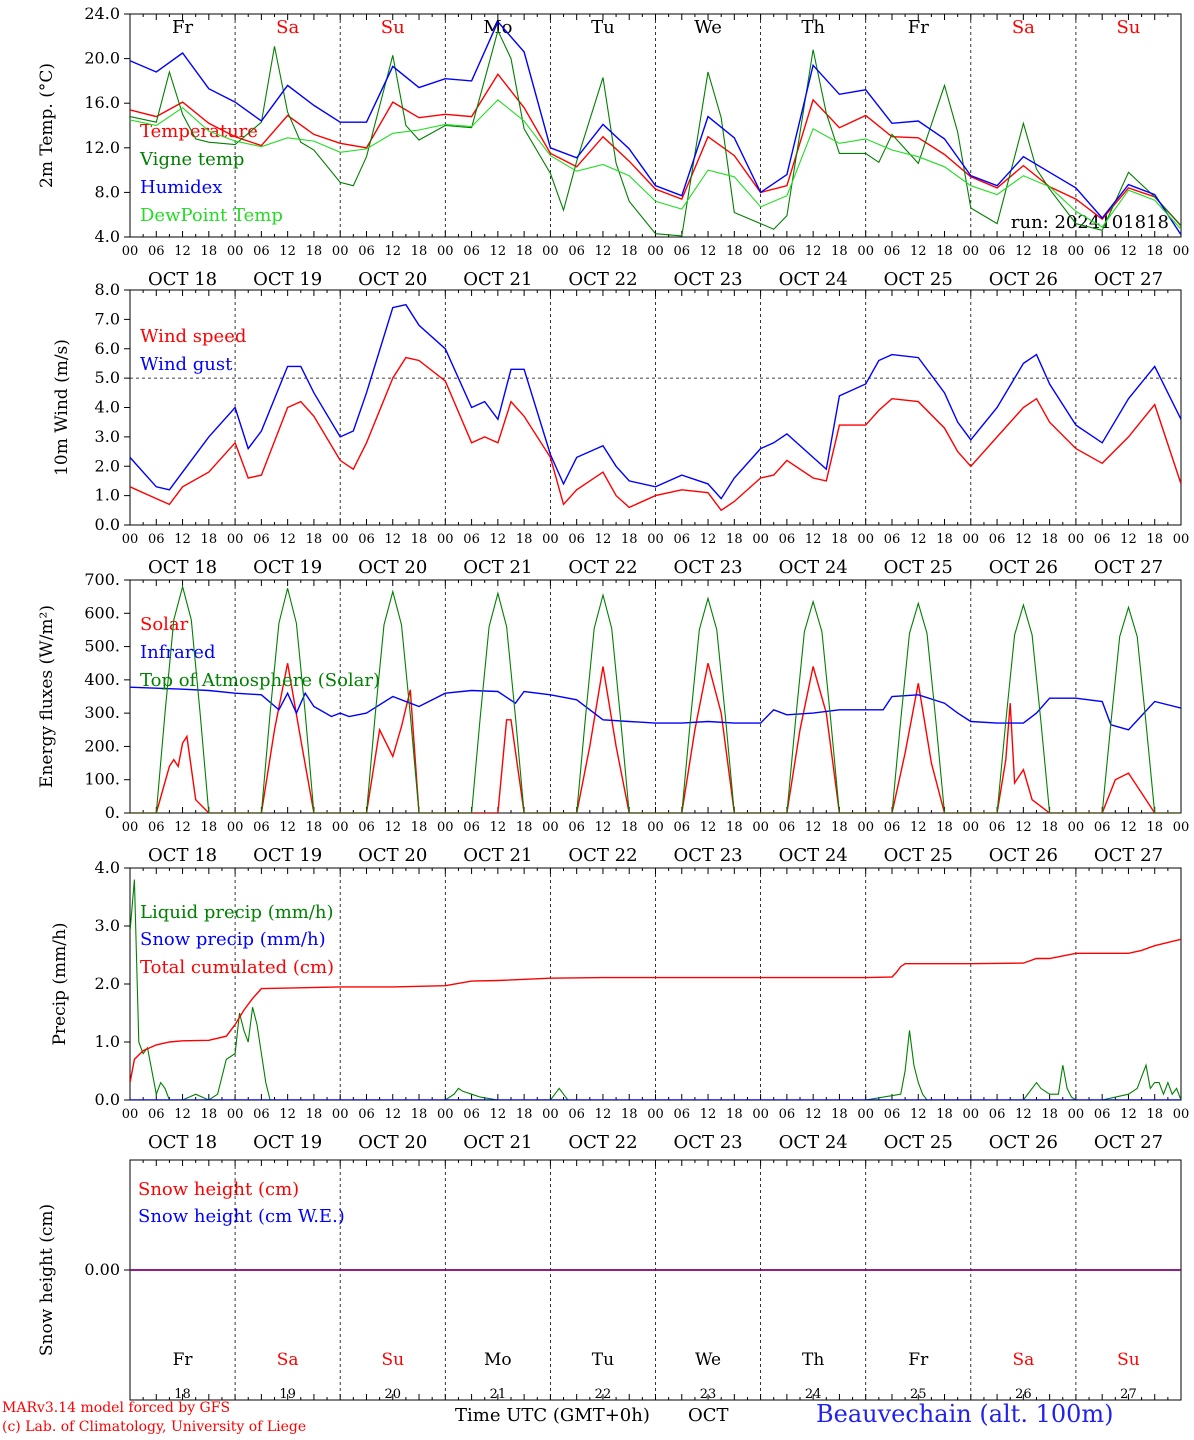 The image size is (1194, 1440). Describe the element at coordinates (1128, 279) in the screenshot. I see `date-label: OCT 27` at that location.